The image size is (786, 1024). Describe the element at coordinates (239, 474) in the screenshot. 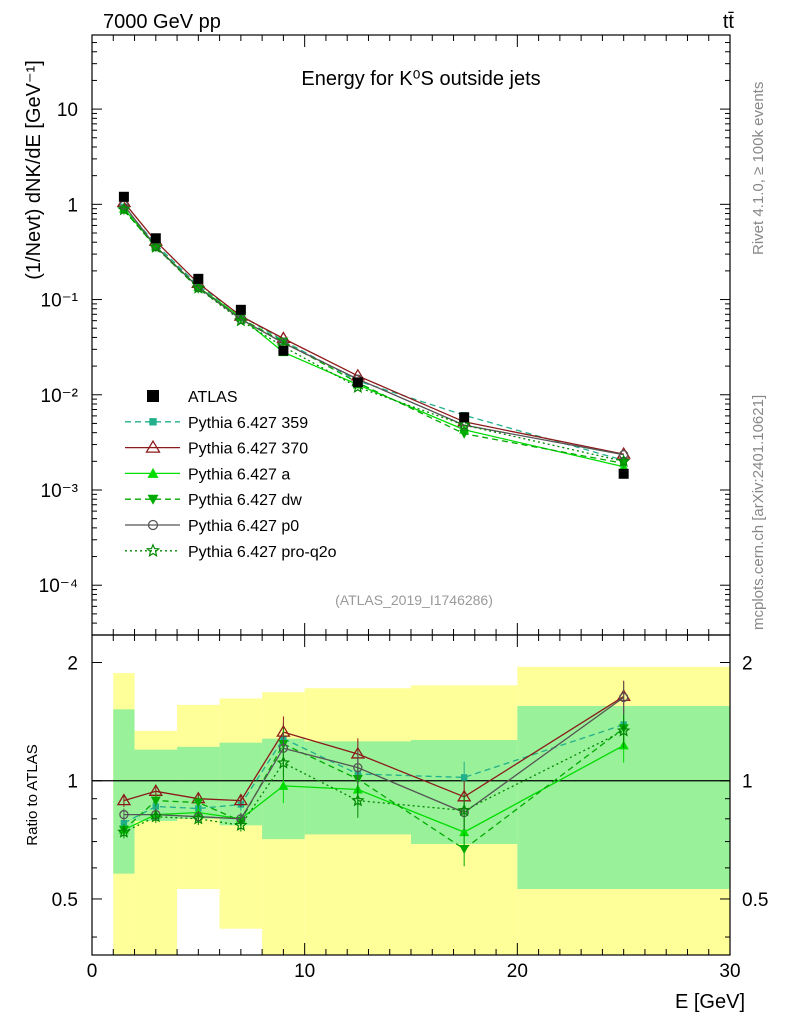

I see `legend-label: Pythia 6.427 a` at that location.